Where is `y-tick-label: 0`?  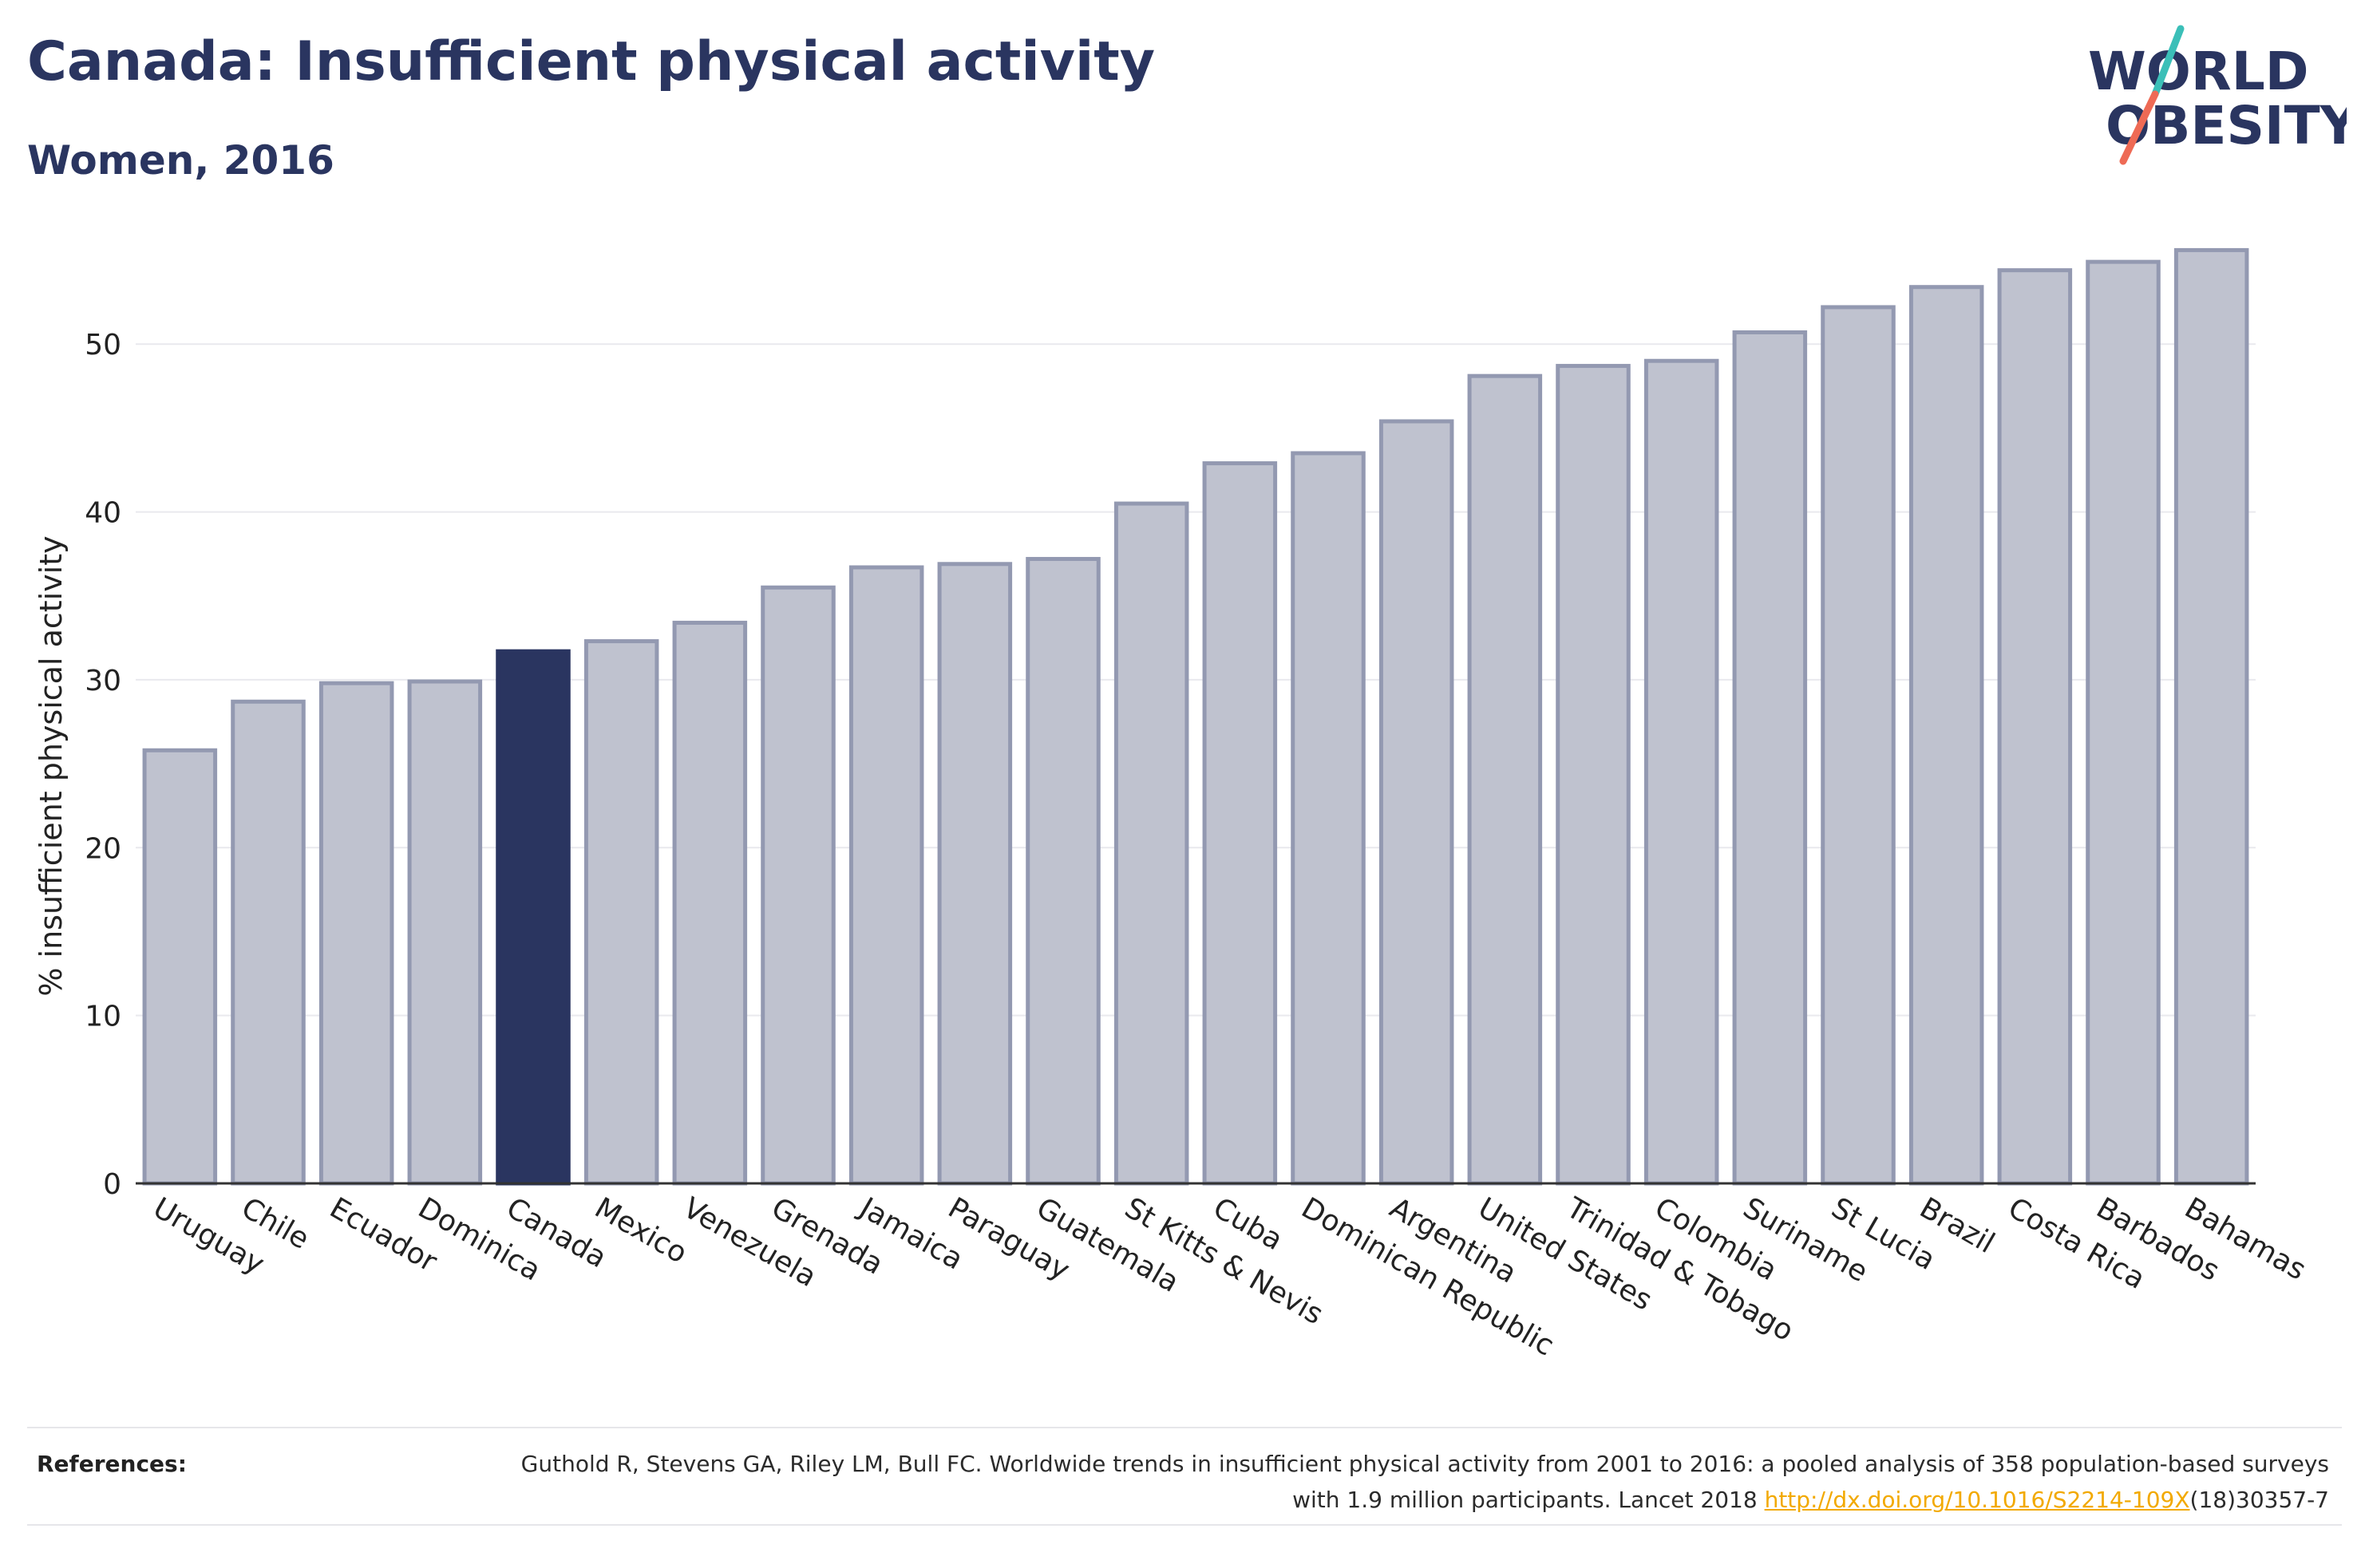 y-tick-label: 0 is located at coordinates (112, 1184).